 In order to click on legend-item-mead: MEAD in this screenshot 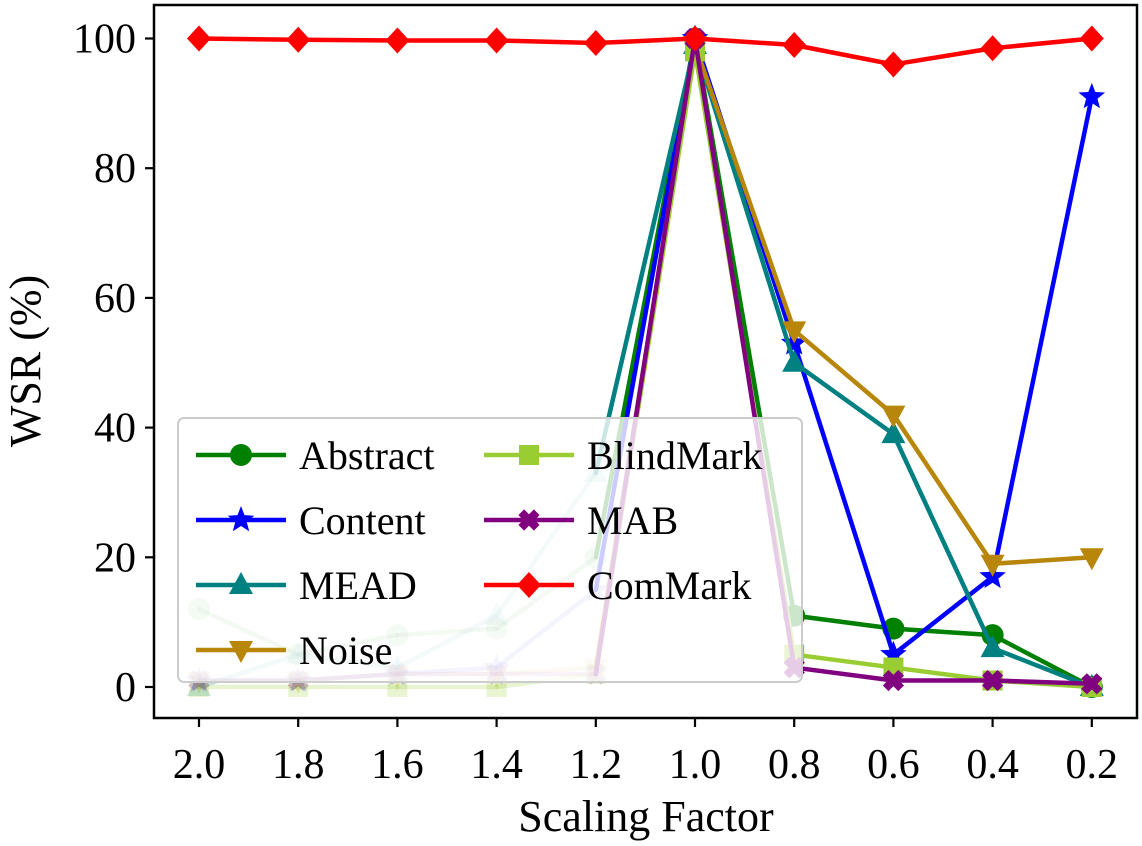, I will do `click(306, 585)`.